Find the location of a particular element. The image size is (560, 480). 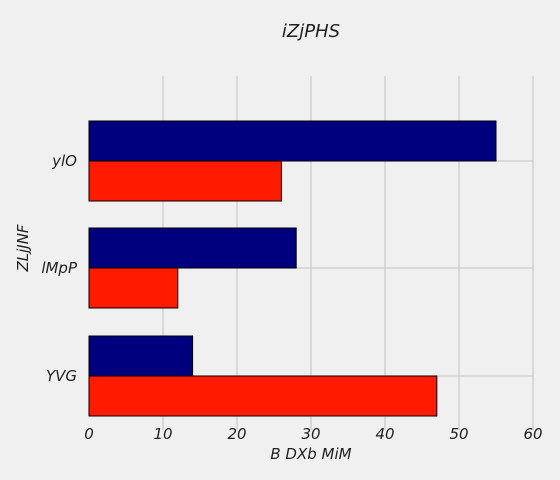

x-tick-label: 40 is located at coordinates (384, 434).